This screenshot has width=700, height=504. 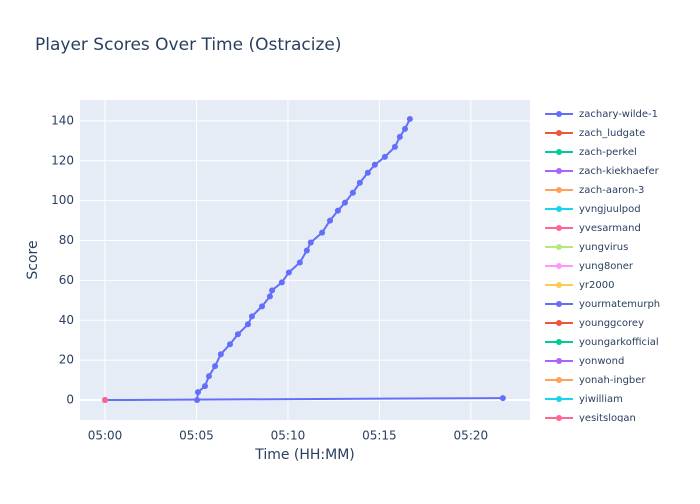 I want to click on y-tick-label: 100, so click(x=62, y=200).